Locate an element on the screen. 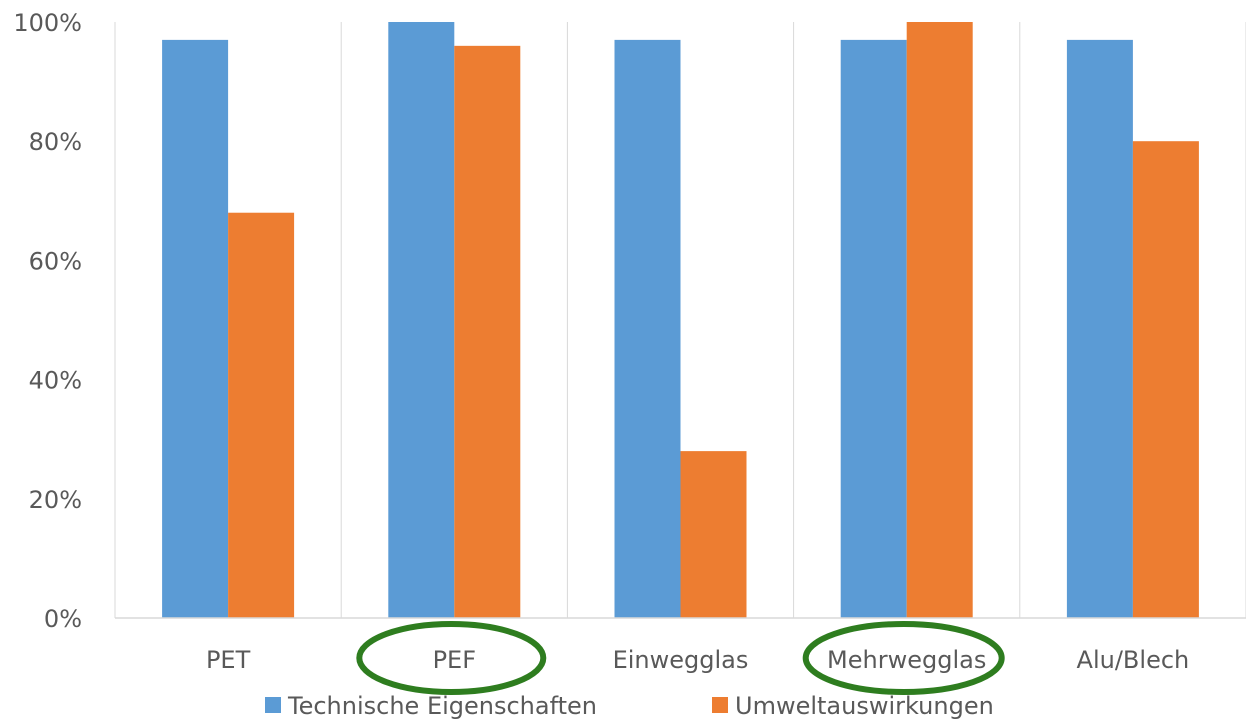 This screenshot has height=723, width=1246. x-axis-category-labels: PET PEF Einwegglas Mehrwegglas Alu/Blech is located at coordinates (697, 660).